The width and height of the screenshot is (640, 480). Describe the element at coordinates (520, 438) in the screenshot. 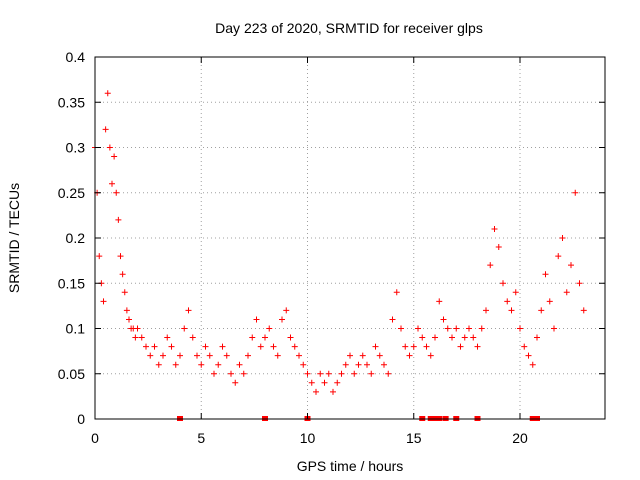

I see `x-tick-label: 20` at that location.